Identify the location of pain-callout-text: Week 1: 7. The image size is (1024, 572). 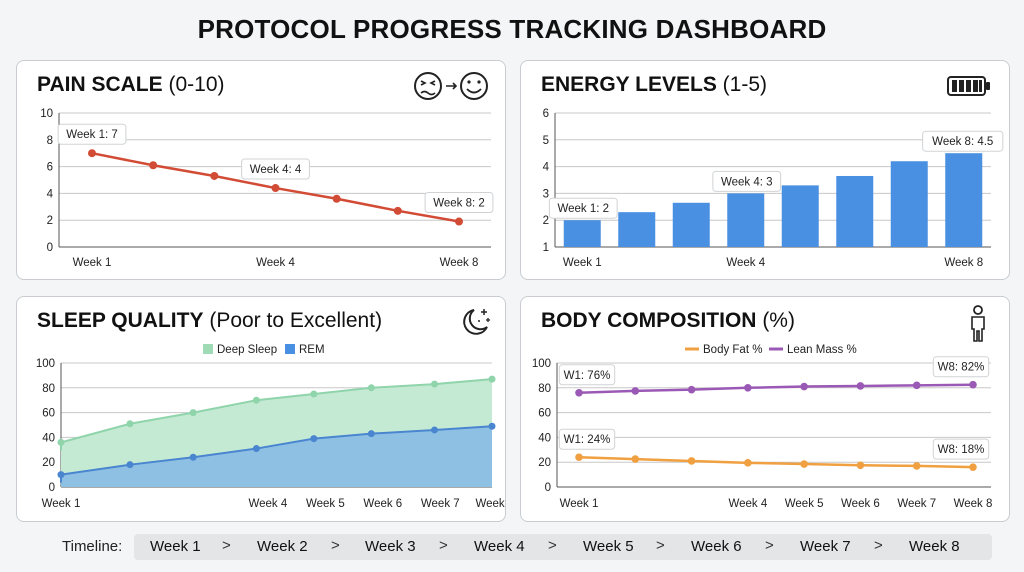
(92, 135).